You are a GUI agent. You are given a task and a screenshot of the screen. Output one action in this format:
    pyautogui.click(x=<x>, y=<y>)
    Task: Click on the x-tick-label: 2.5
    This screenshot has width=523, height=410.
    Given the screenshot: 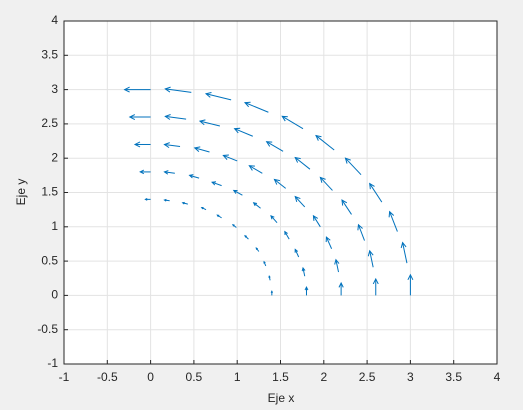 What is the action you would take?
    pyautogui.click(x=367, y=377)
    